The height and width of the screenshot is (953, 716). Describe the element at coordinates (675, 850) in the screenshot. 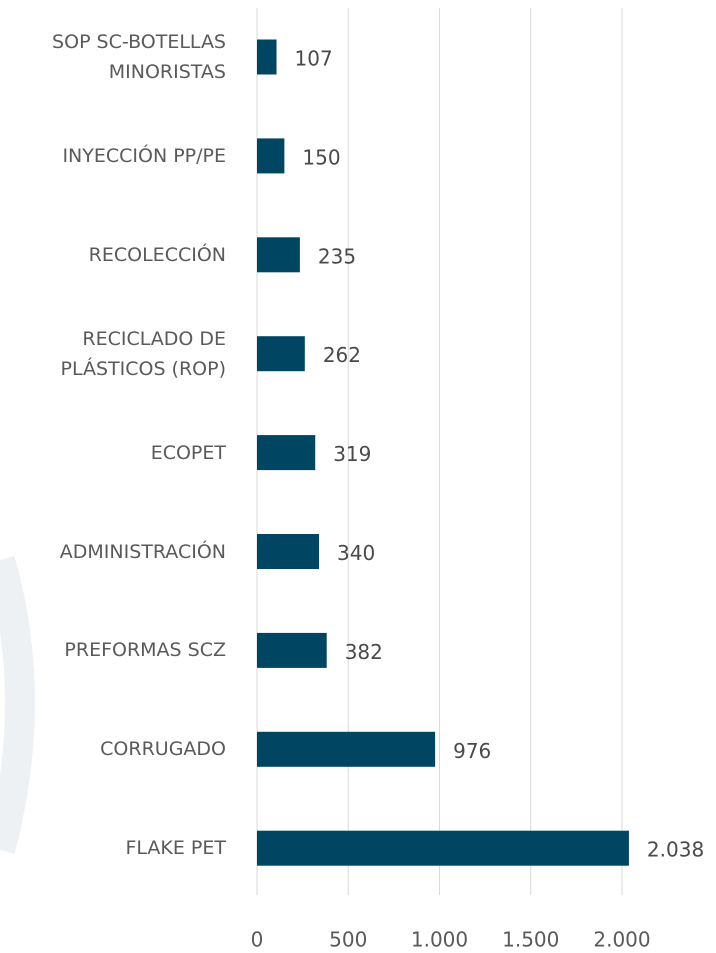

I see `value-label: 2.038` at that location.